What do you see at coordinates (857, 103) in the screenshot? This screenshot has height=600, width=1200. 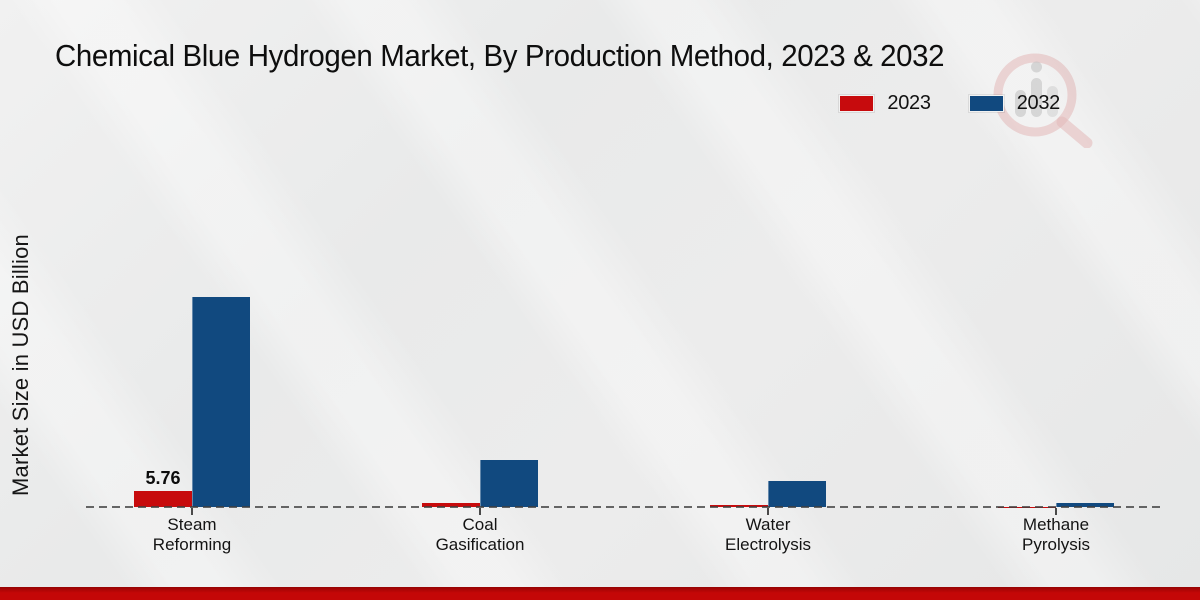 I see `legend-swatch-2023` at bounding box center [857, 103].